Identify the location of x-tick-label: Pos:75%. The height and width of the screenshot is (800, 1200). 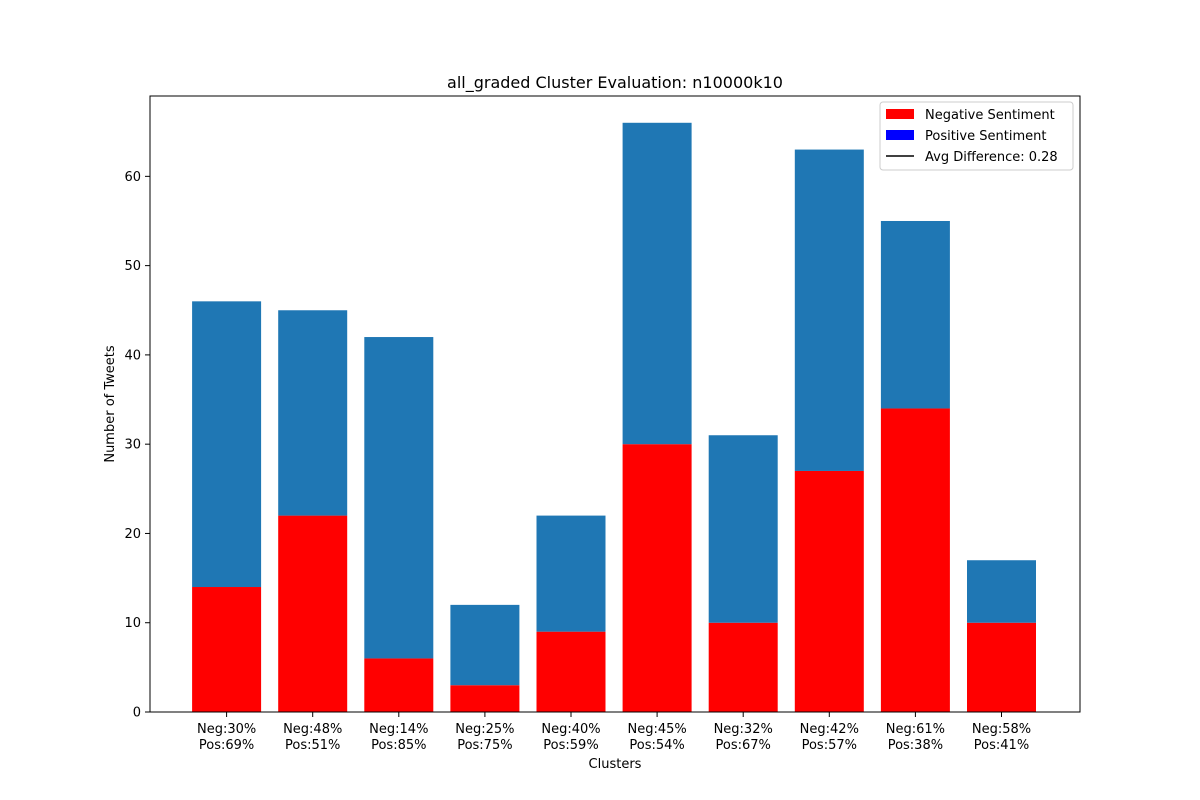
(484, 745).